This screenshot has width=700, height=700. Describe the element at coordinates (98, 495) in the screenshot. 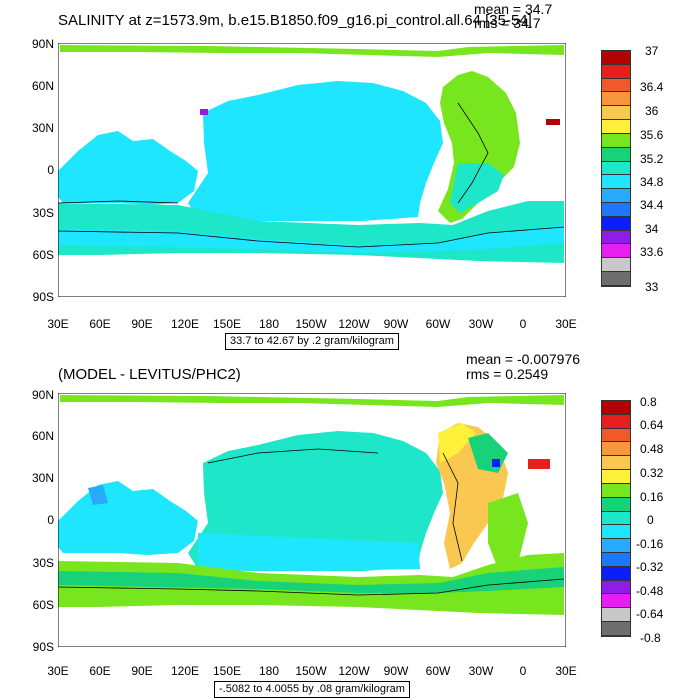

I see `arabian-sea-patch` at that location.